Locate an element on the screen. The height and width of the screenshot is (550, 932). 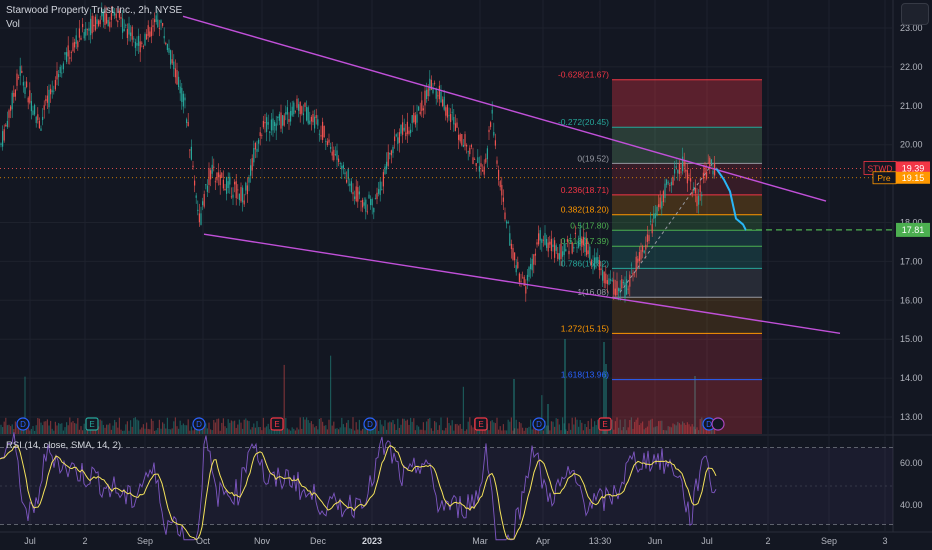
time-tick-label: Oct is located at coordinates (203, 541).